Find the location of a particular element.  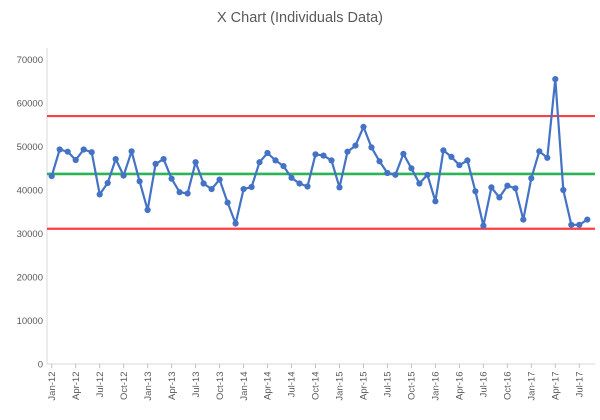

x-tick-label: Oct-15 is located at coordinates (412, 386).